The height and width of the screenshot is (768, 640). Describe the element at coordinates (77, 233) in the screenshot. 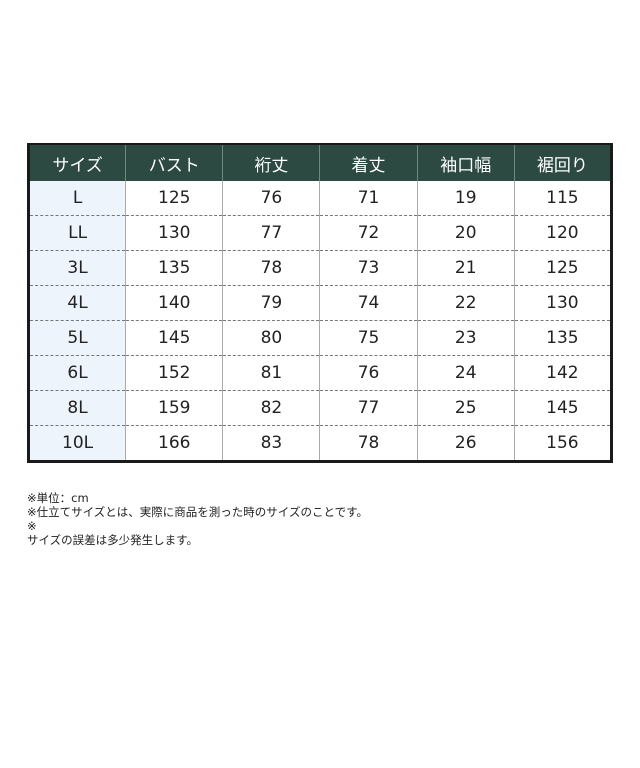

I see `size-cell: LL` at that location.